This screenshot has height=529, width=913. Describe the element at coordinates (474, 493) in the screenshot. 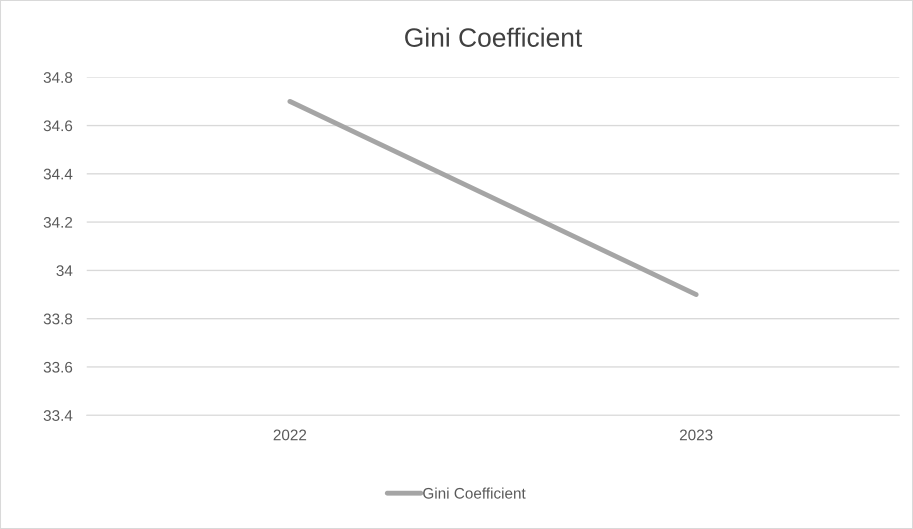

I see `legend-label: Gini Coefficient` at that location.